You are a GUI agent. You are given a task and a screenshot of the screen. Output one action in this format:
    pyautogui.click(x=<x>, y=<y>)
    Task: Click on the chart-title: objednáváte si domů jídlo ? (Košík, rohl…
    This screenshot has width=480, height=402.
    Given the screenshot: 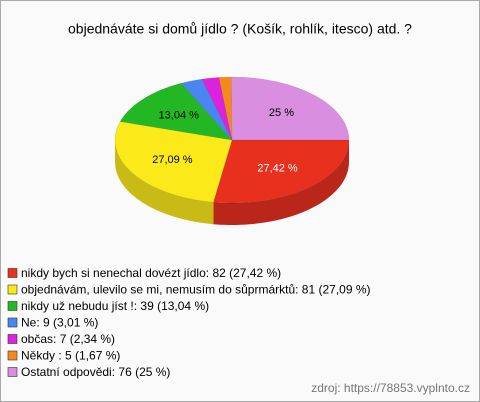 What is the action you would take?
    pyautogui.click(x=240, y=29)
    